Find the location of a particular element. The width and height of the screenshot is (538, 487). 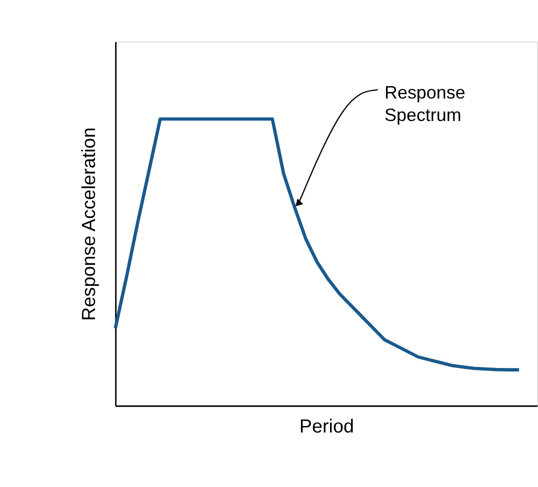

x-axis-title: Period is located at coordinates (326, 427).